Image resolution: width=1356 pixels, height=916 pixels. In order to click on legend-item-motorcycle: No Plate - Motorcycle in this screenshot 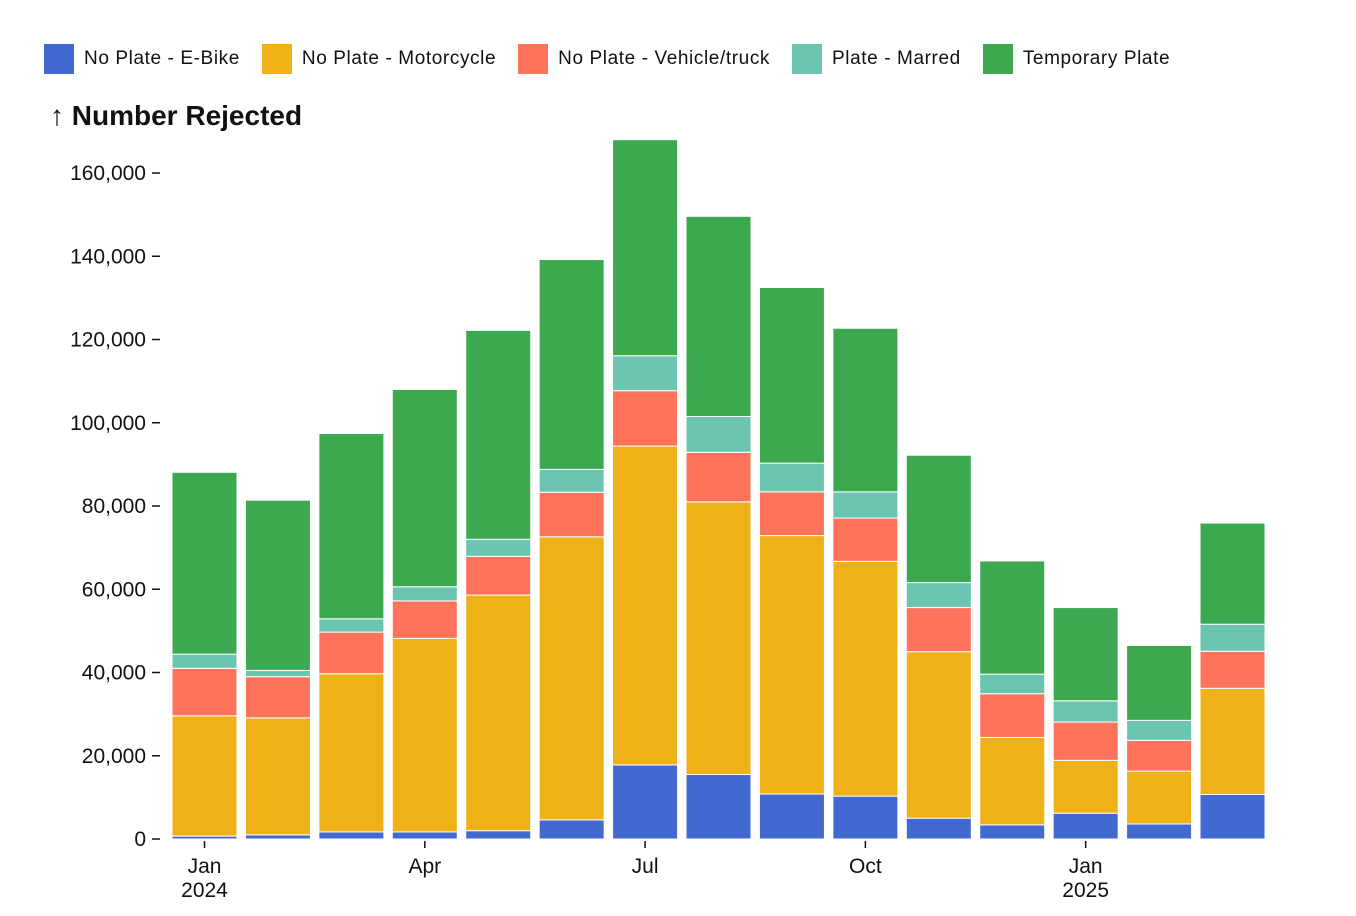, I will do `click(379, 59)`.